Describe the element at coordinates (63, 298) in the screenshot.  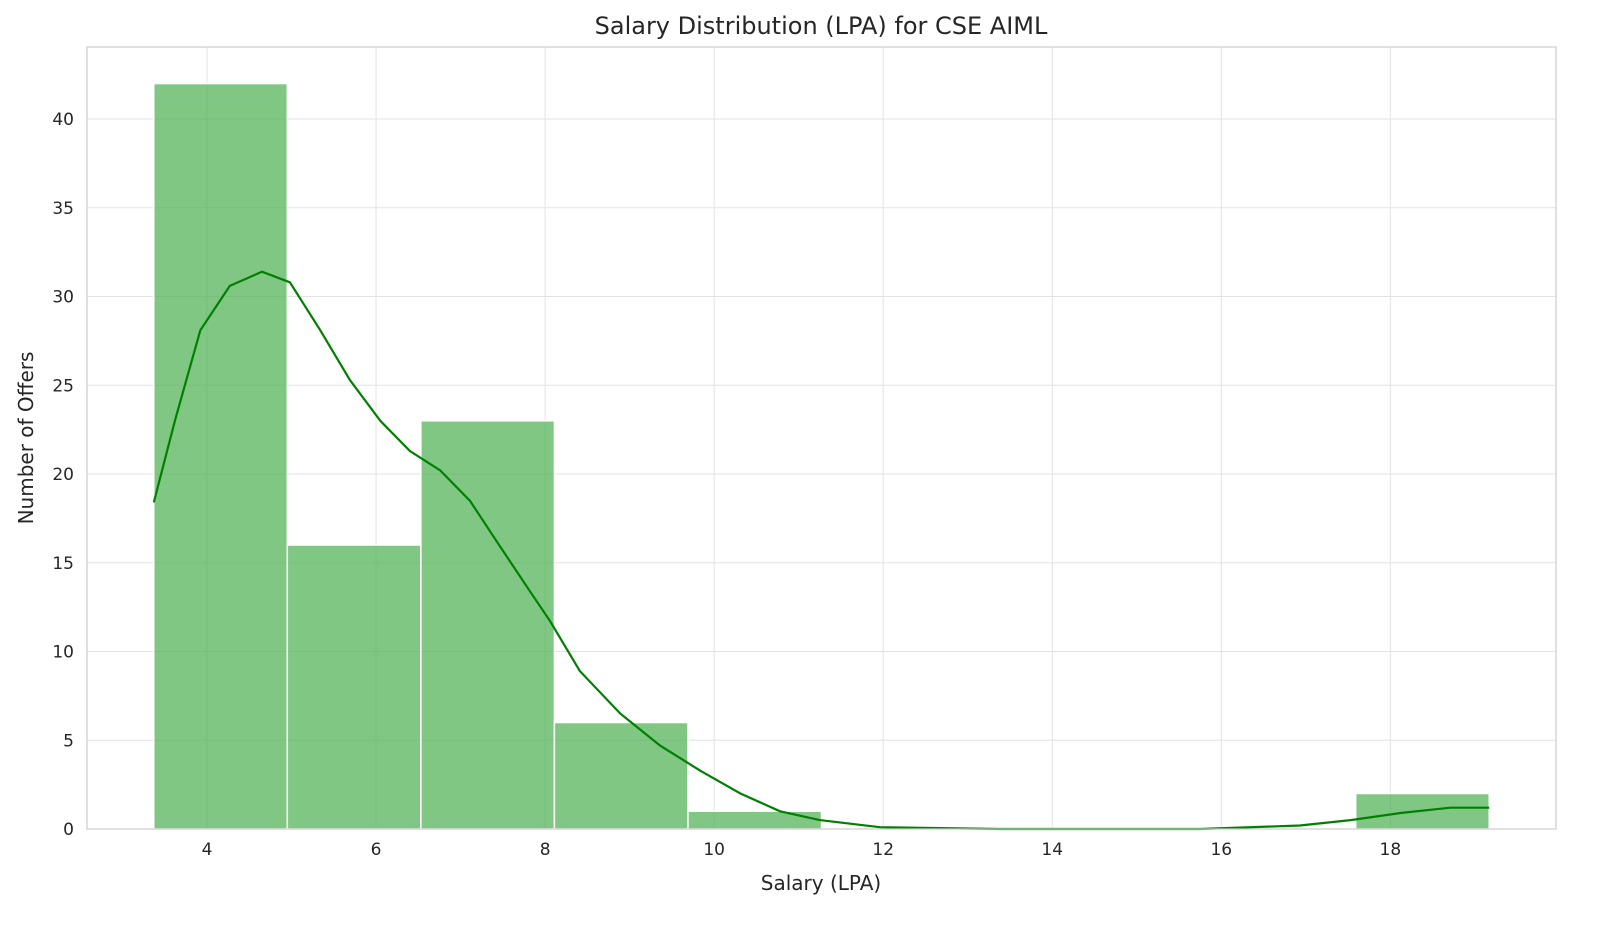
I see `y-tick-label: 30` at that location.